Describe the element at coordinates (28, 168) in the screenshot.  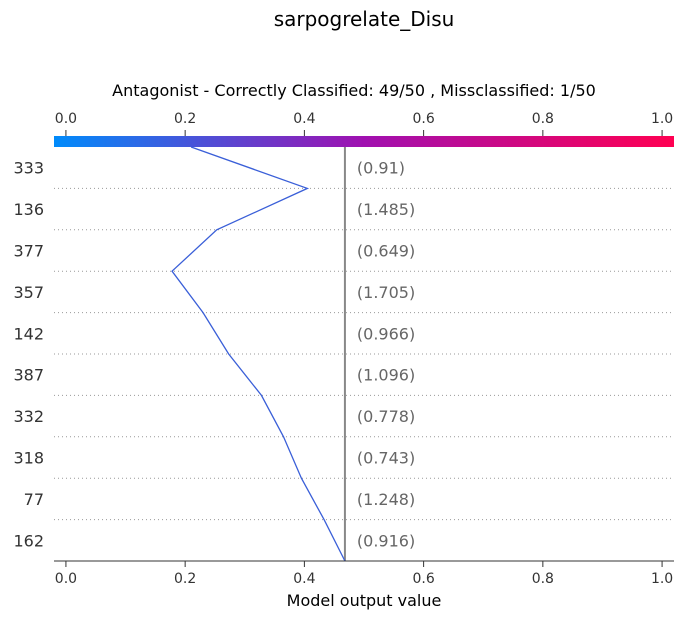
I see `feature-label: 333` at that location.